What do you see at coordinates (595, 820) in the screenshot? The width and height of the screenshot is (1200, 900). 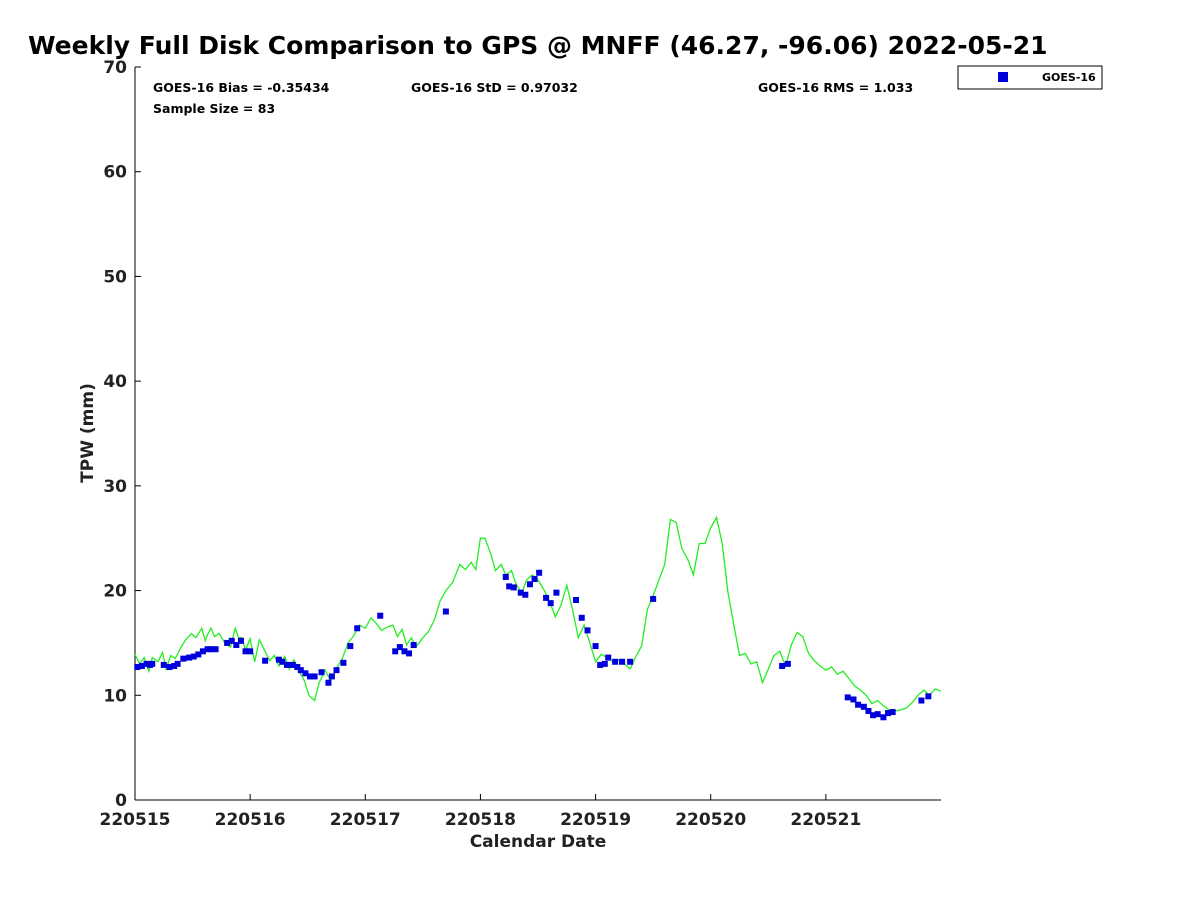 I see `x-tick-label: 220519` at bounding box center [595, 820].